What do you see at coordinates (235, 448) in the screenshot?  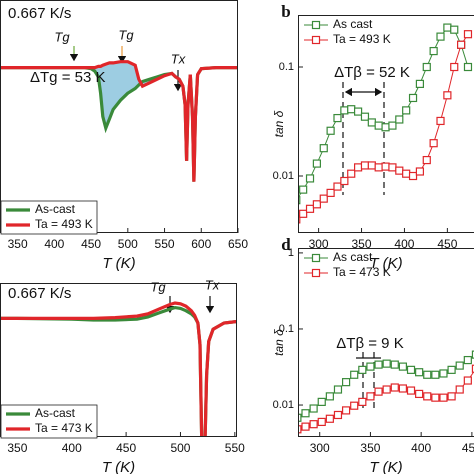 I see `x-tick-label: 550` at bounding box center [235, 448].